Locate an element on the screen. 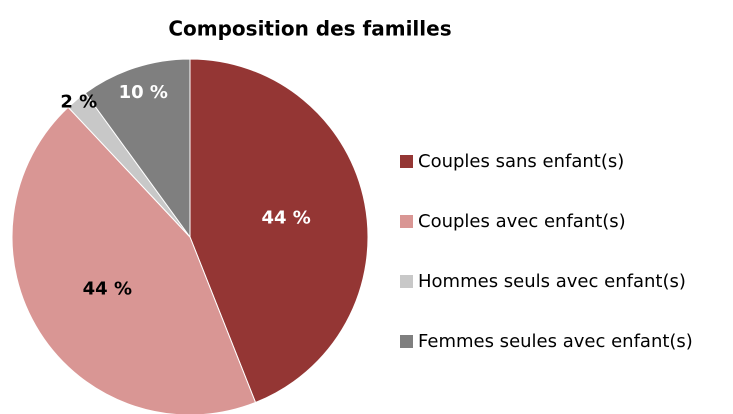 The width and height of the screenshot is (733, 414). legend-item: Couples avec enfant(s) is located at coordinates (559, 222).